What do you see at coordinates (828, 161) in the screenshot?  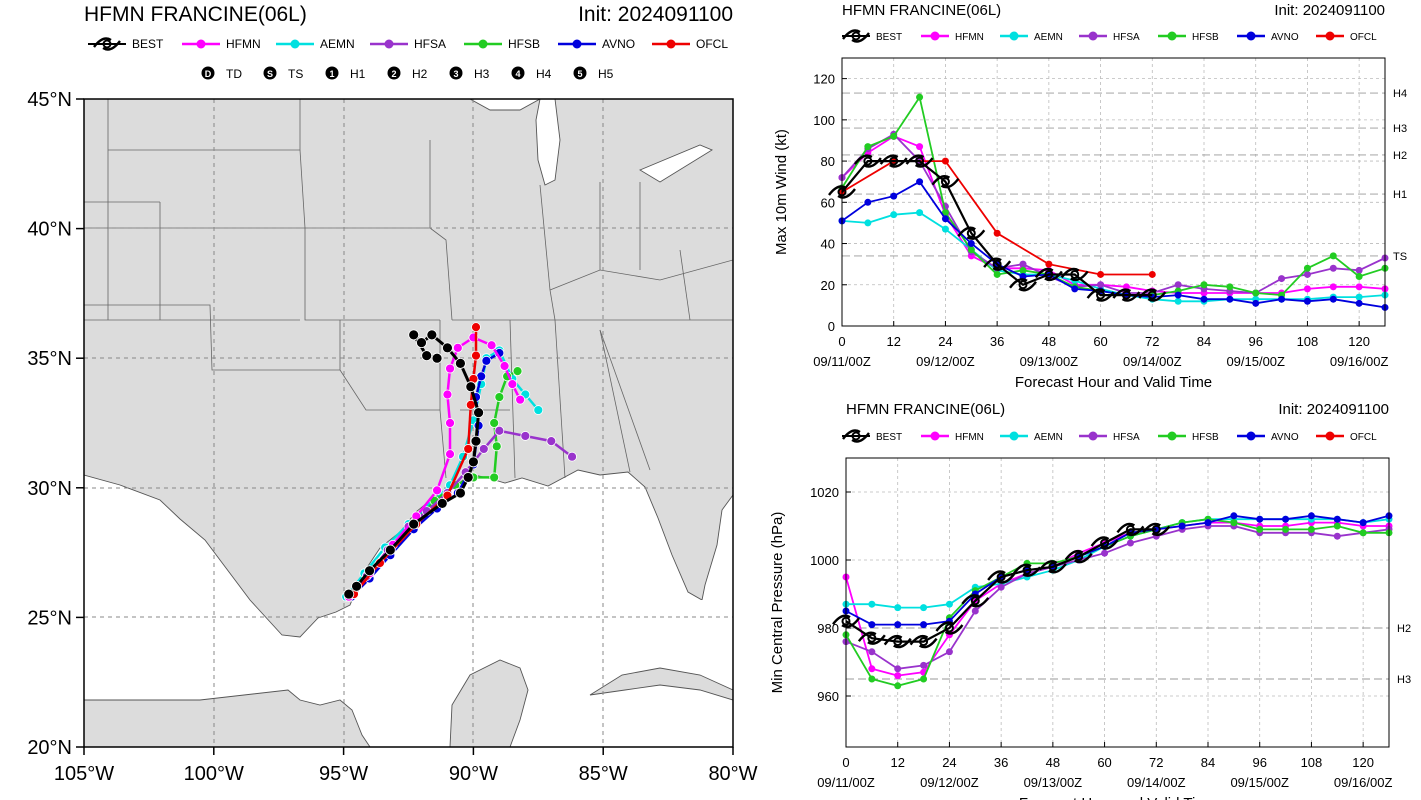 I see `y-tick-label: 80` at bounding box center [828, 161].